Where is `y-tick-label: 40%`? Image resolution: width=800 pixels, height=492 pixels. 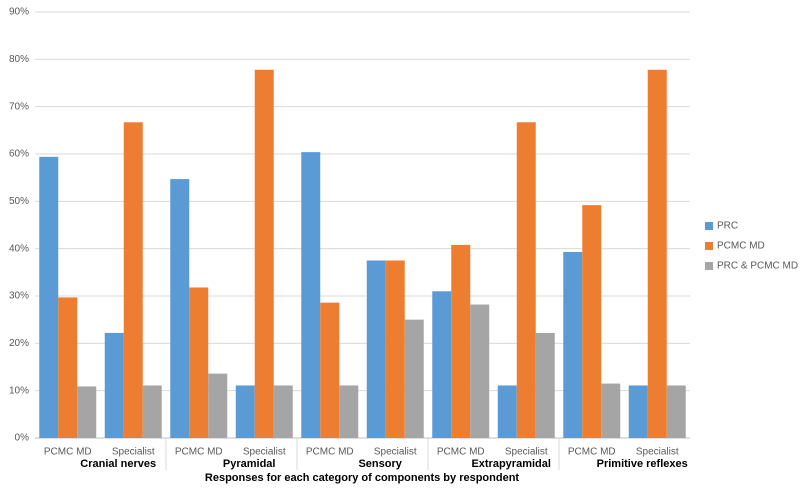
y-tick-label: 40% is located at coordinates (19, 248).